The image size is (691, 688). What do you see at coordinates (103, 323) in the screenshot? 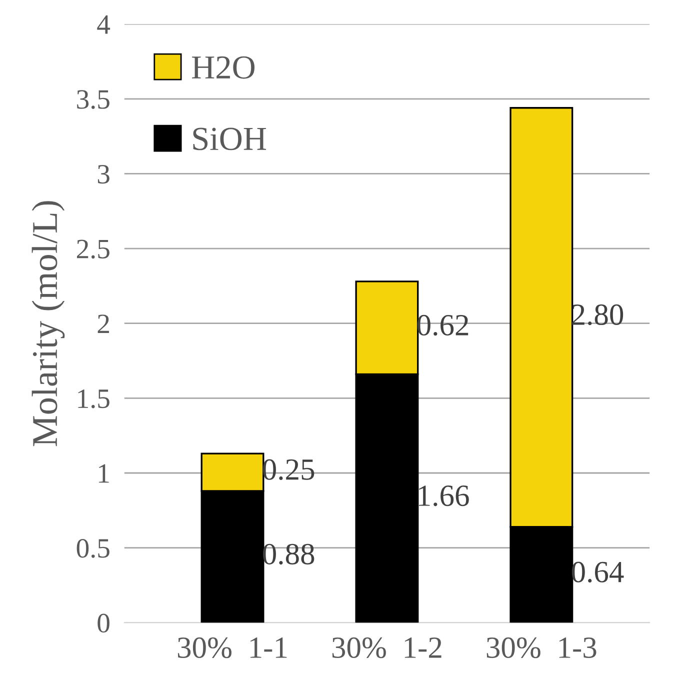
I see `y-tick-label: 2` at bounding box center [103, 323].